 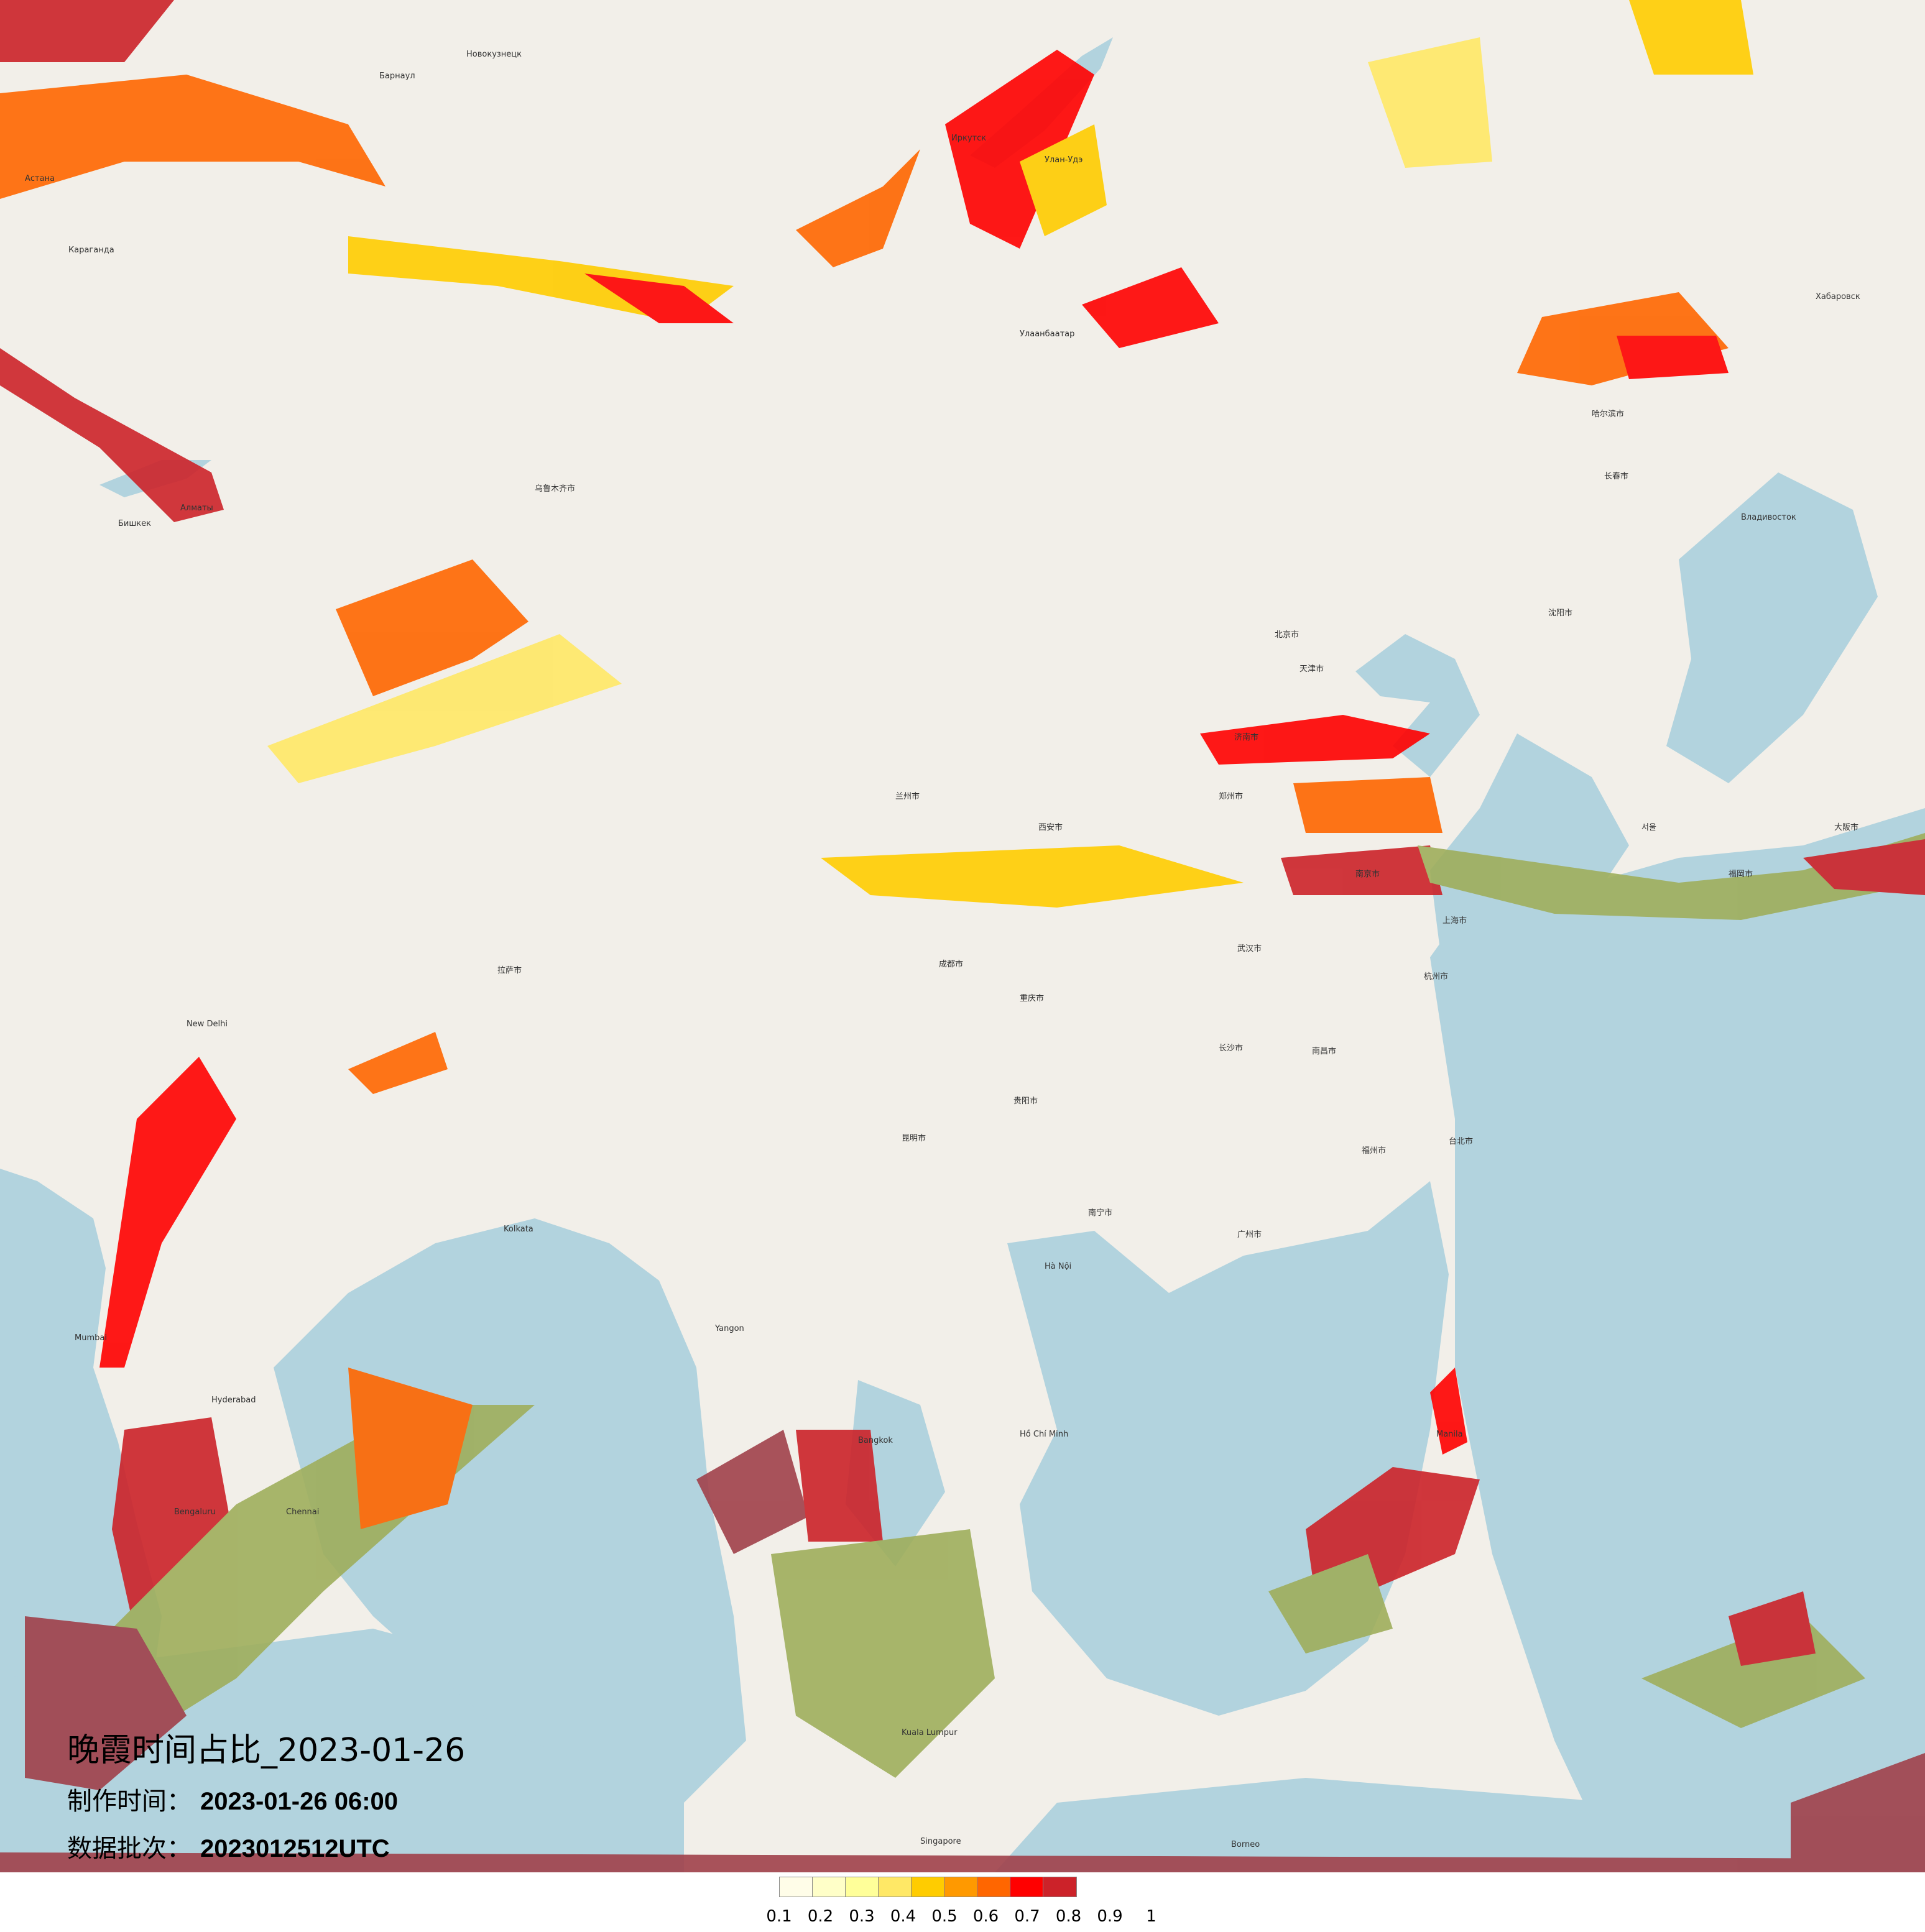 I want to click on place-label: 乌鲁木齐市, so click(x=555, y=489).